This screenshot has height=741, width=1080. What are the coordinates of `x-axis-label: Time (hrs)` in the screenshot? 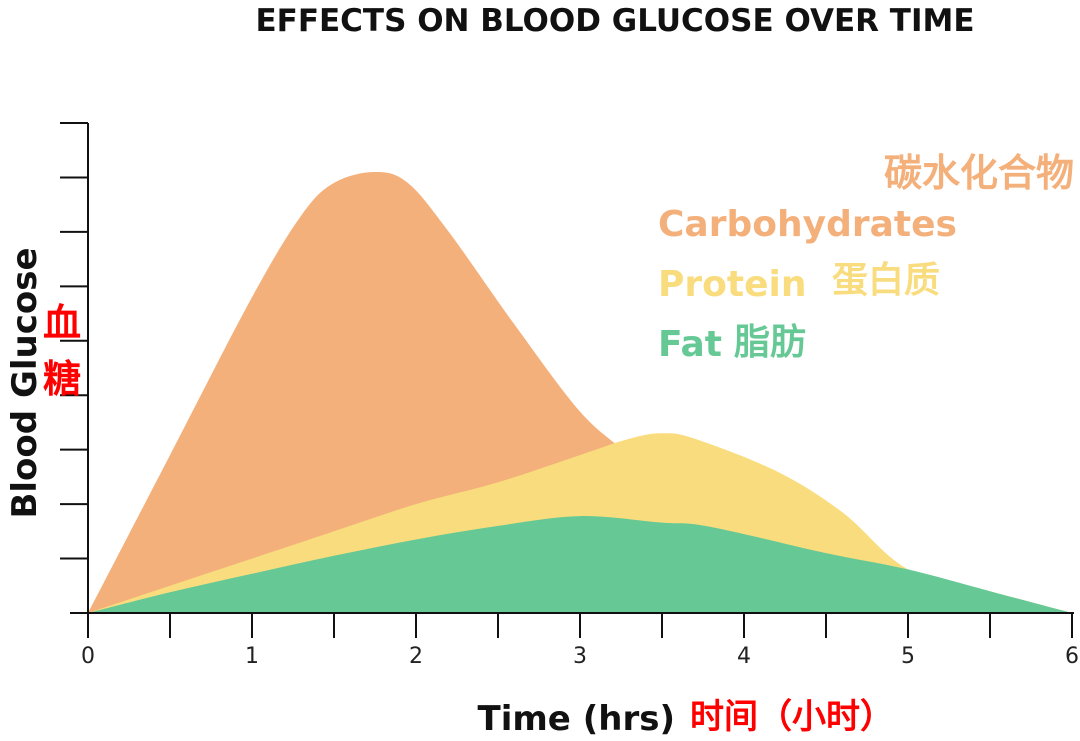 It's located at (576, 719).